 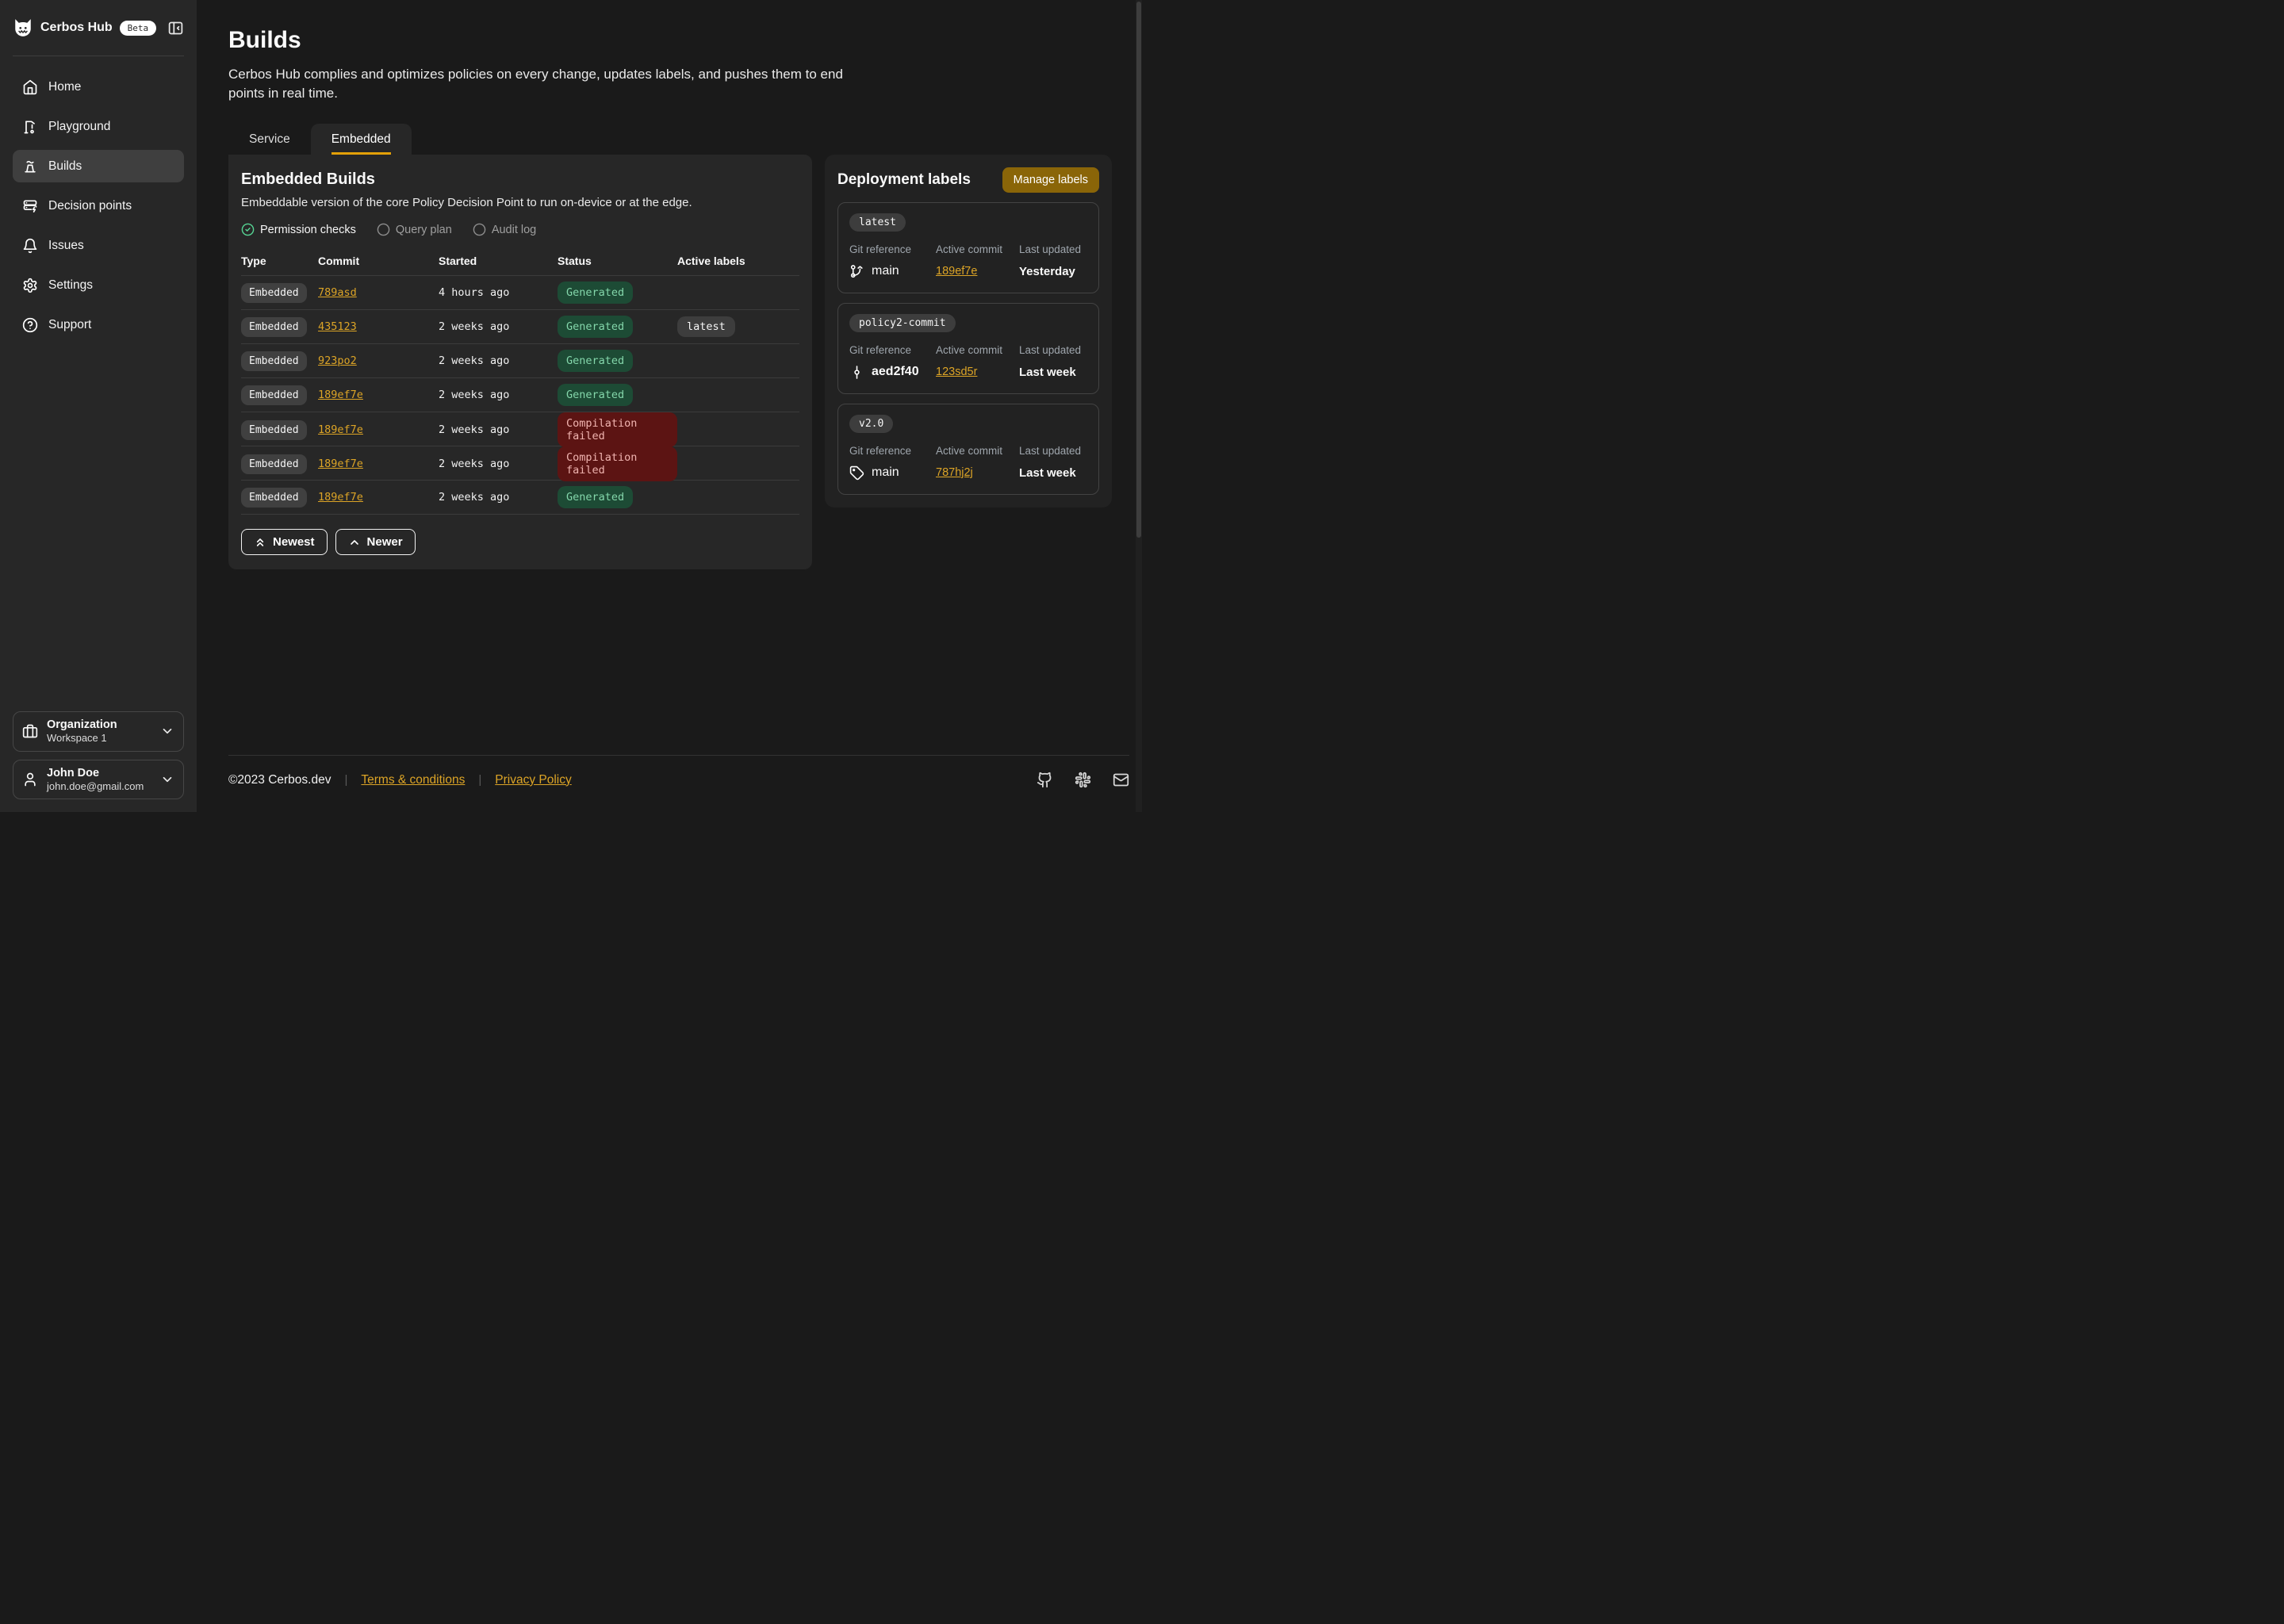 What do you see at coordinates (1121, 780) in the screenshot?
I see `mail-icon` at bounding box center [1121, 780].